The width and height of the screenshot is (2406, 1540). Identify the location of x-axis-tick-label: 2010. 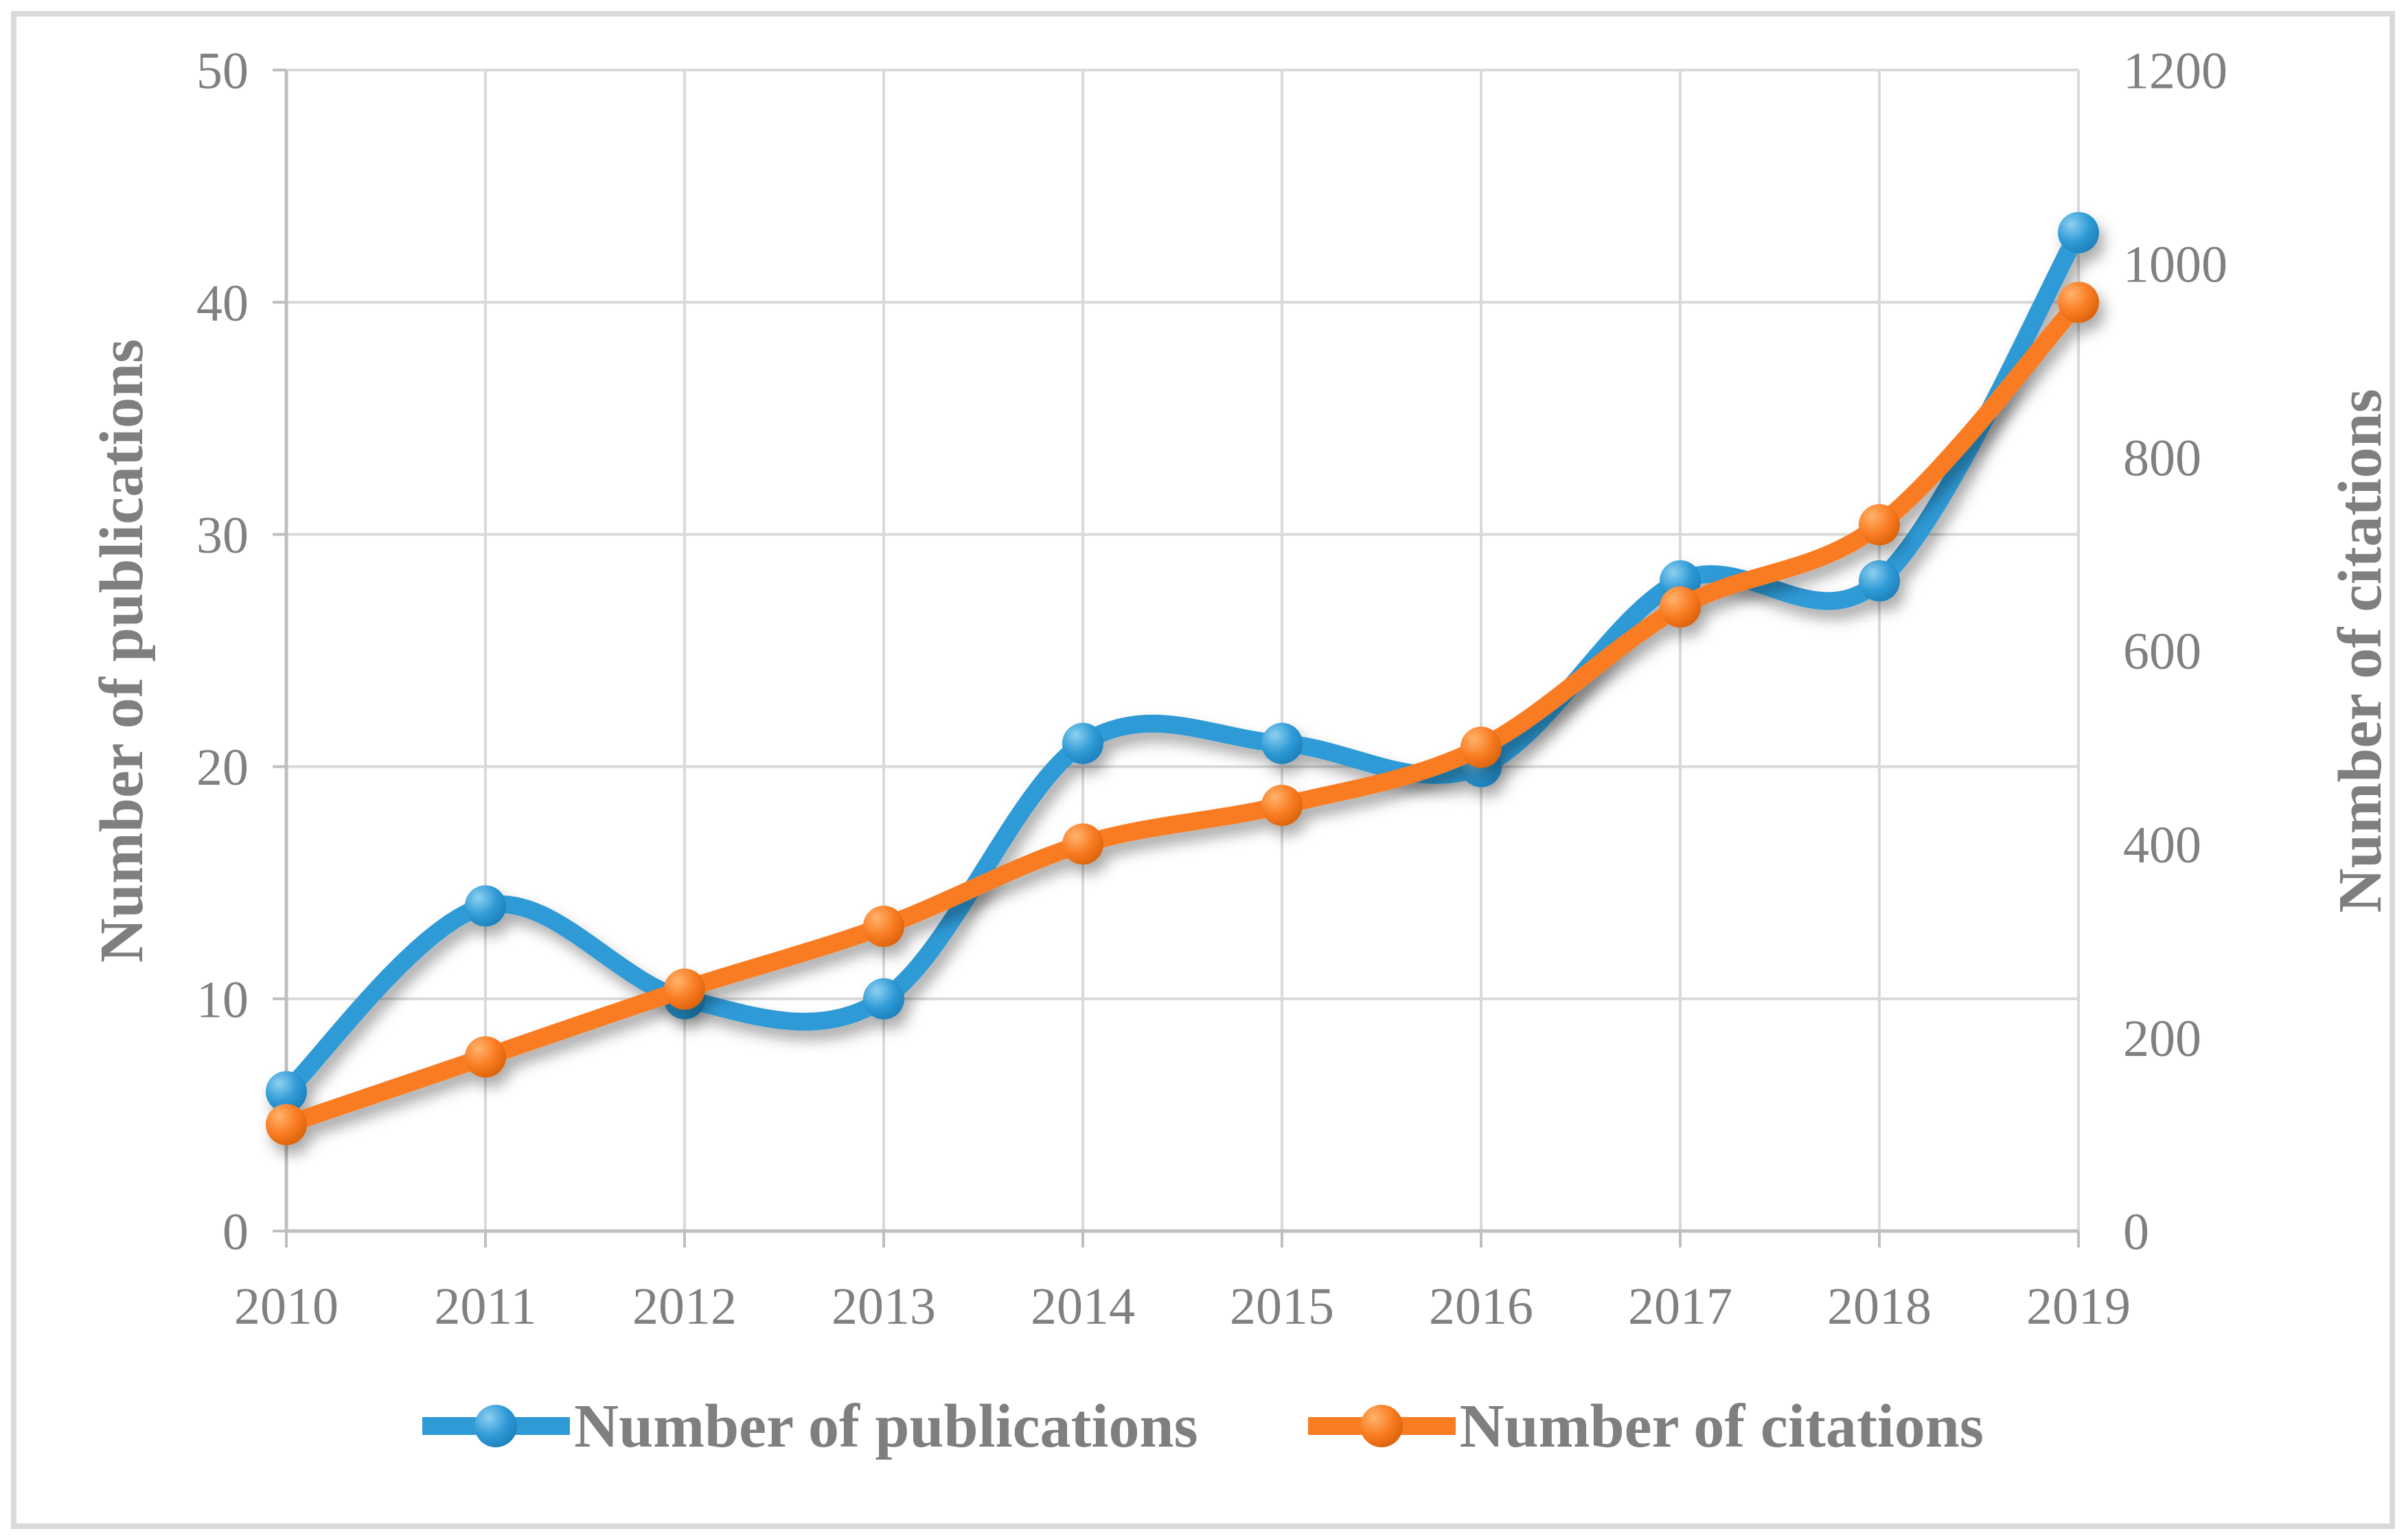
(287, 1306).